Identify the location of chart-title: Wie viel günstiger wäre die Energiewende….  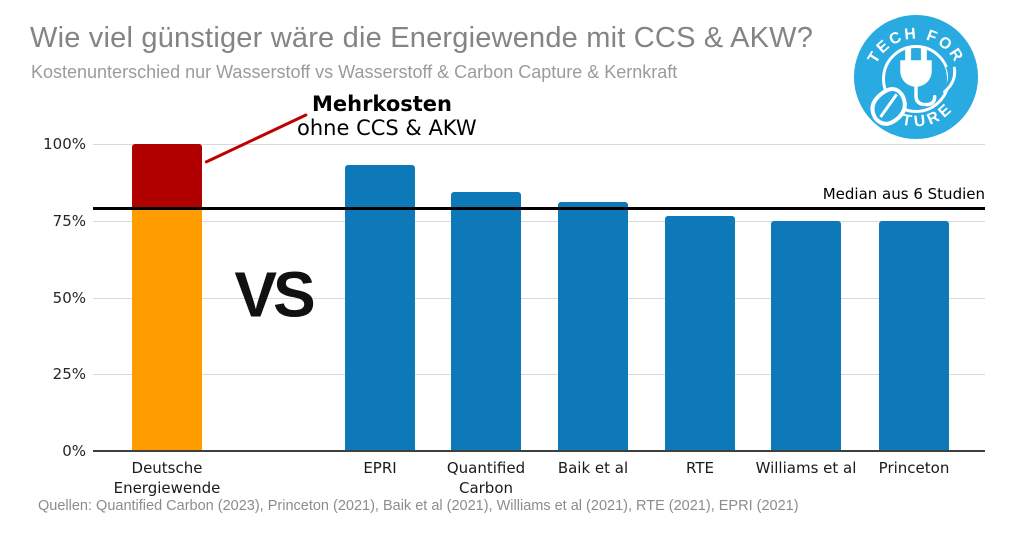
(422, 38).